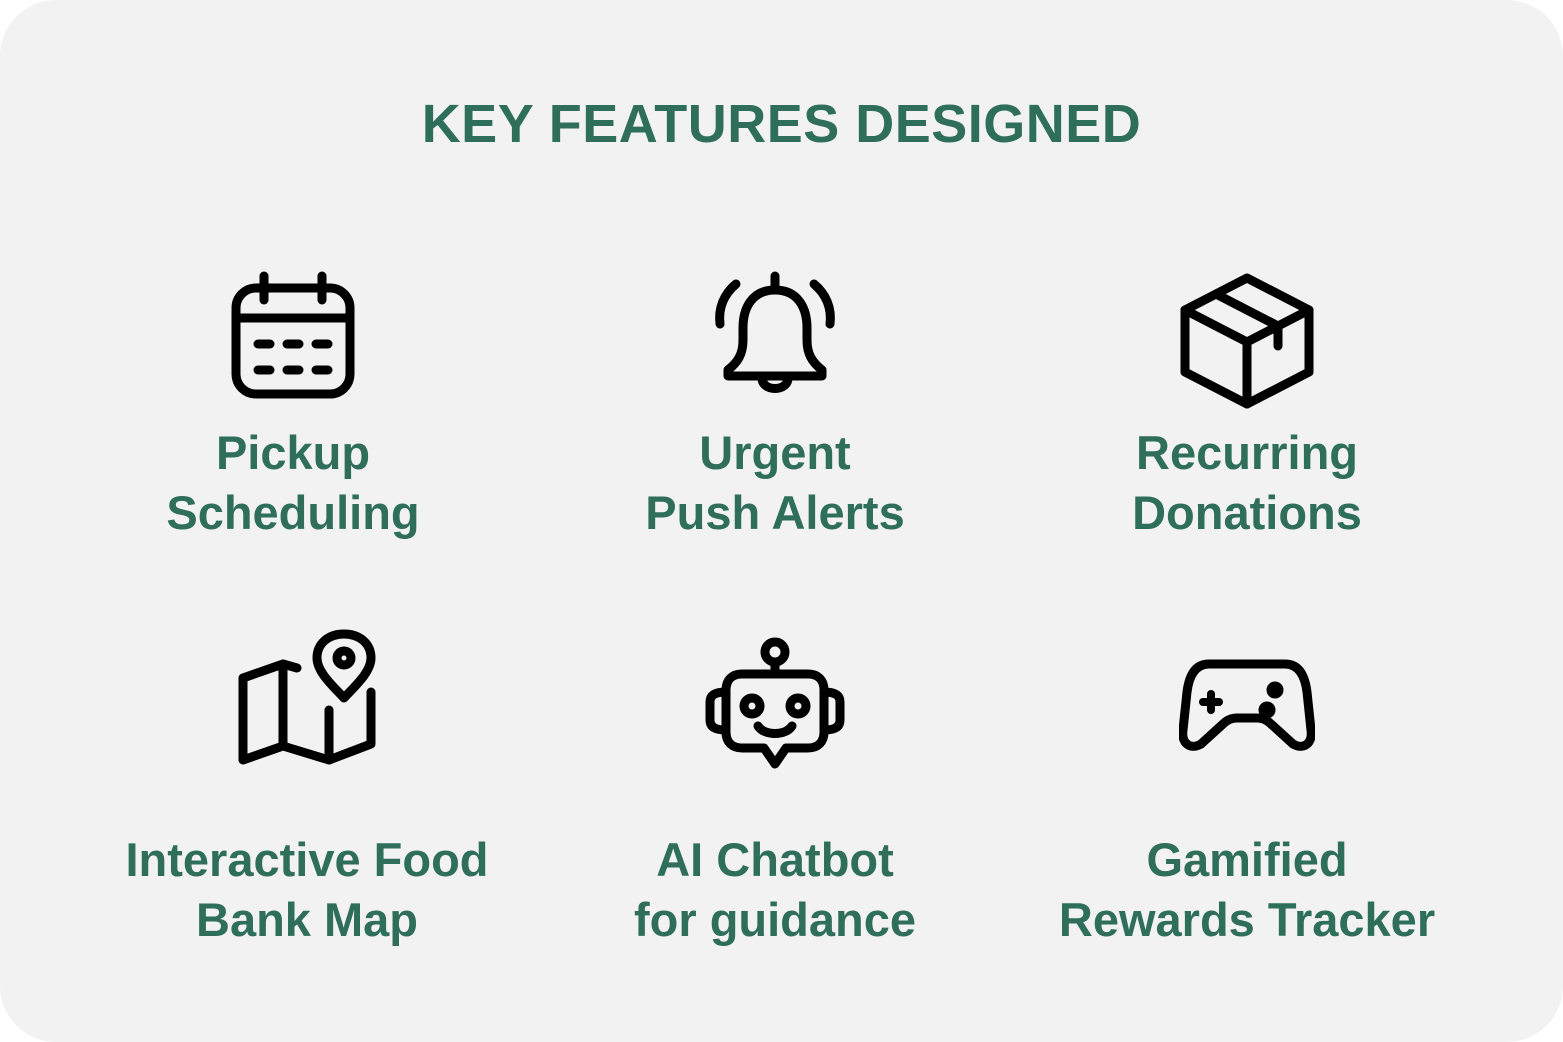 The image size is (1563, 1042). Describe the element at coordinates (775, 890) in the screenshot. I see `feature-label: AI Chatbot for guidance` at that location.